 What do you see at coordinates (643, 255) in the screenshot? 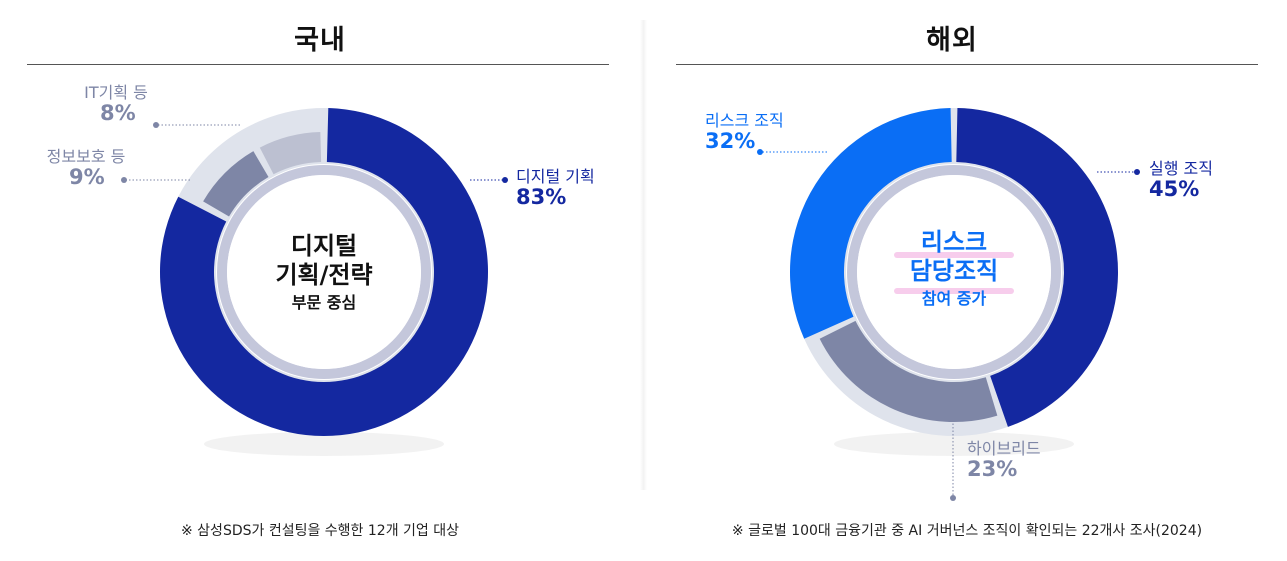
I see `panel-divider` at bounding box center [643, 255].